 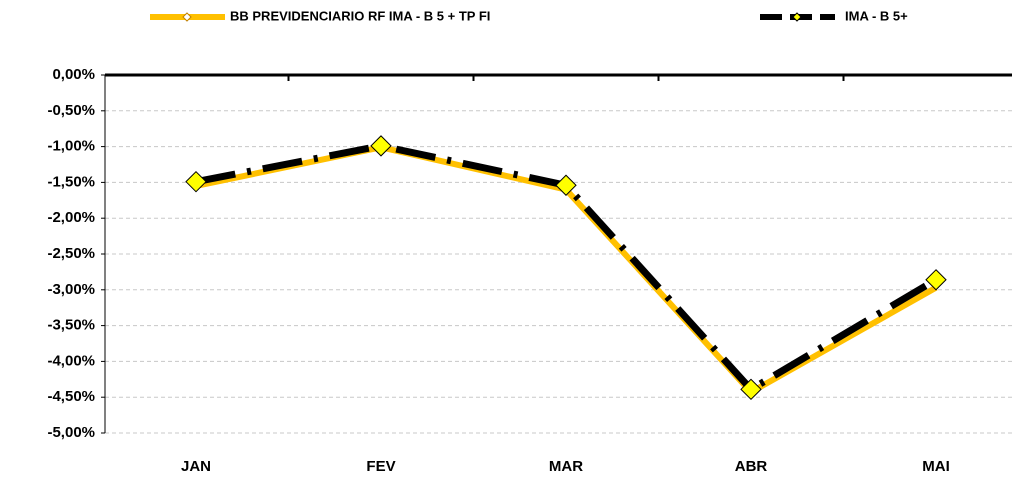 I want to click on x-tick-label: MAR, so click(x=566, y=466).